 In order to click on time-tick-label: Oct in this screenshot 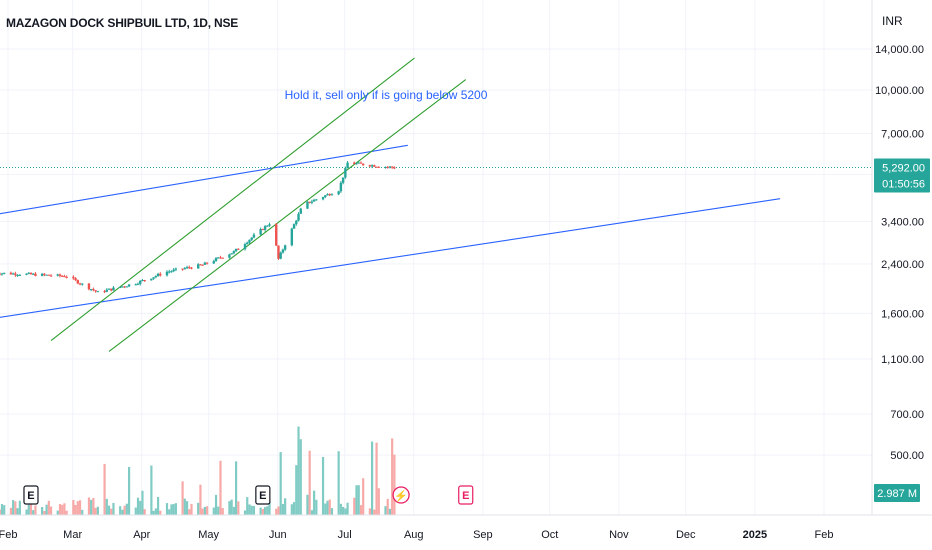, I will do `click(549, 535)`.